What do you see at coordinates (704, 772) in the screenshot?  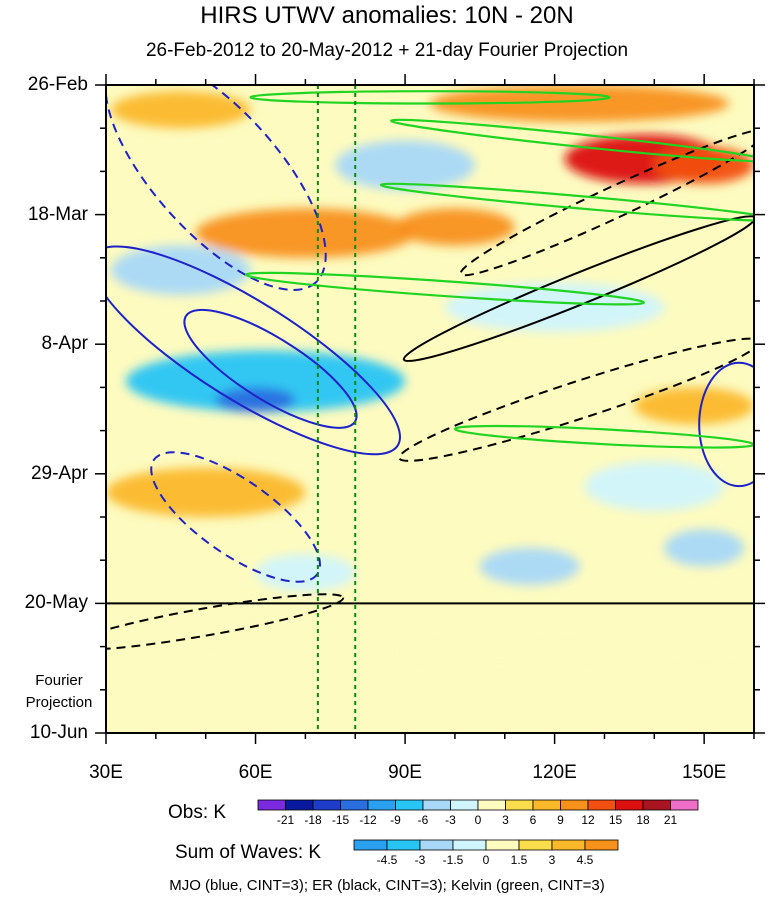 I see `x-tick-label: 150E` at bounding box center [704, 772].